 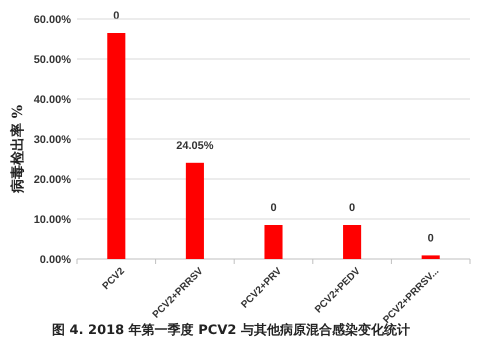 What do you see at coordinates (56, 260) in the screenshot?
I see `y-tick-label: 0.00%` at bounding box center [56, 260].